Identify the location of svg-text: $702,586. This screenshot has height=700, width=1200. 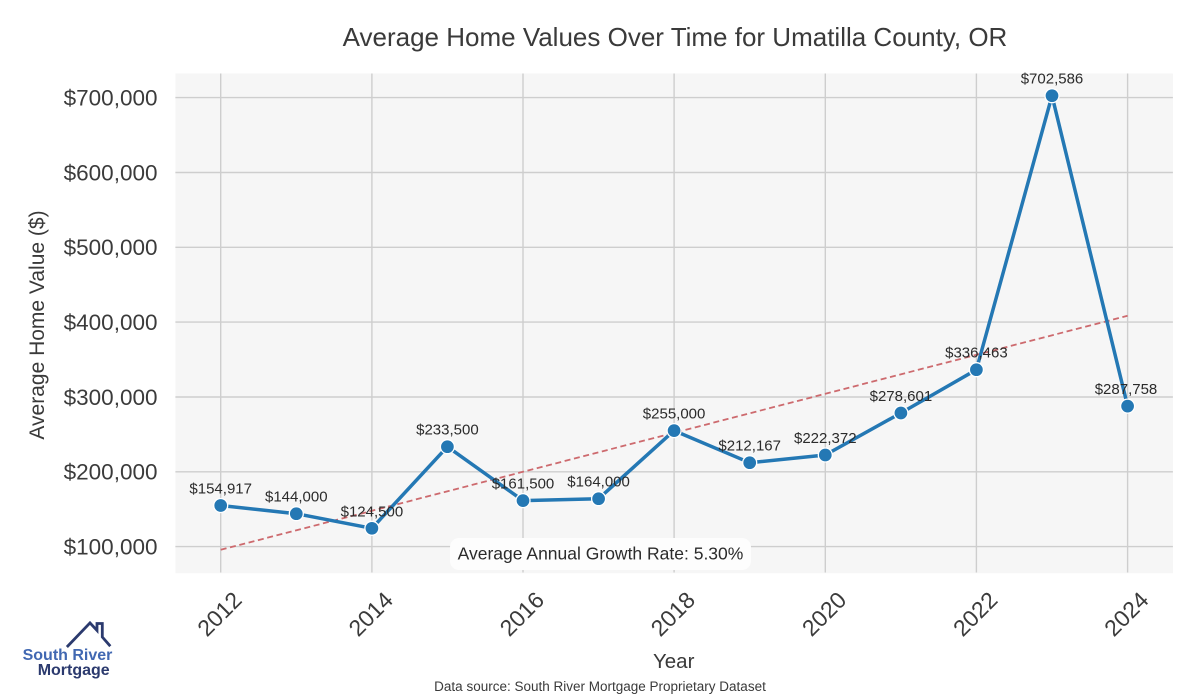
(1052, 79).